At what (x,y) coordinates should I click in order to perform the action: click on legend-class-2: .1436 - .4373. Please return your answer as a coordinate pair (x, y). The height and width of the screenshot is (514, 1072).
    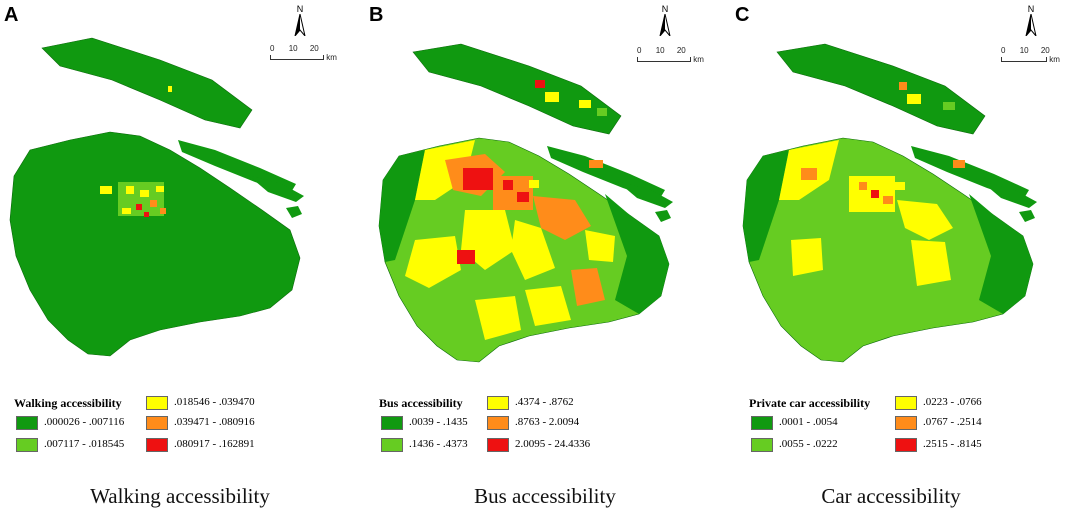
    Looking at the image, I should click on (438, 444).